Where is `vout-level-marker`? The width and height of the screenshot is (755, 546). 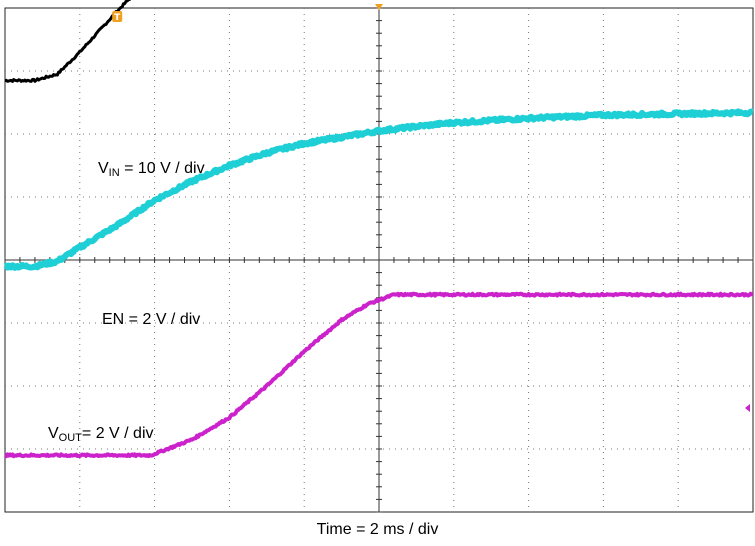 vout-level-marker is located at coordinates (747, 408).